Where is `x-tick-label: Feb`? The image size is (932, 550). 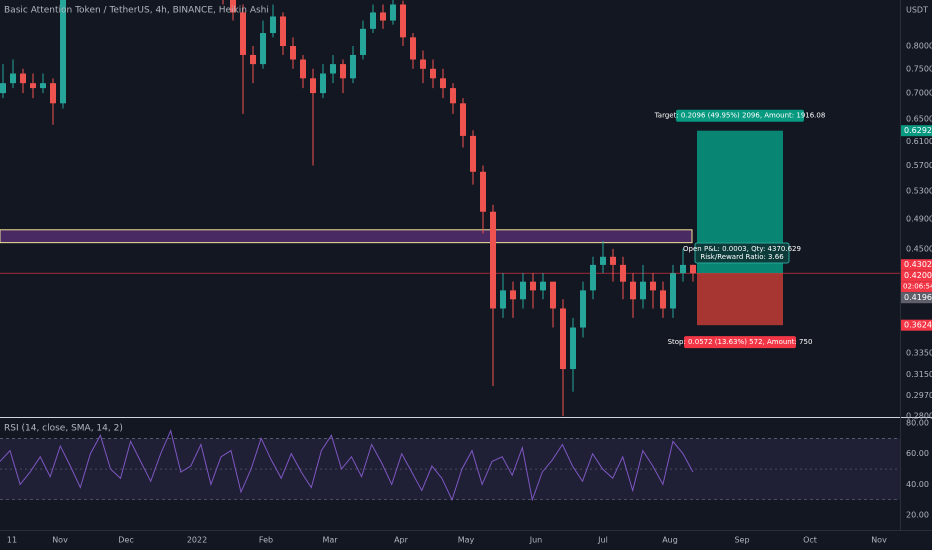
x-tick-label: Feb is located at coordinates (266, 540).